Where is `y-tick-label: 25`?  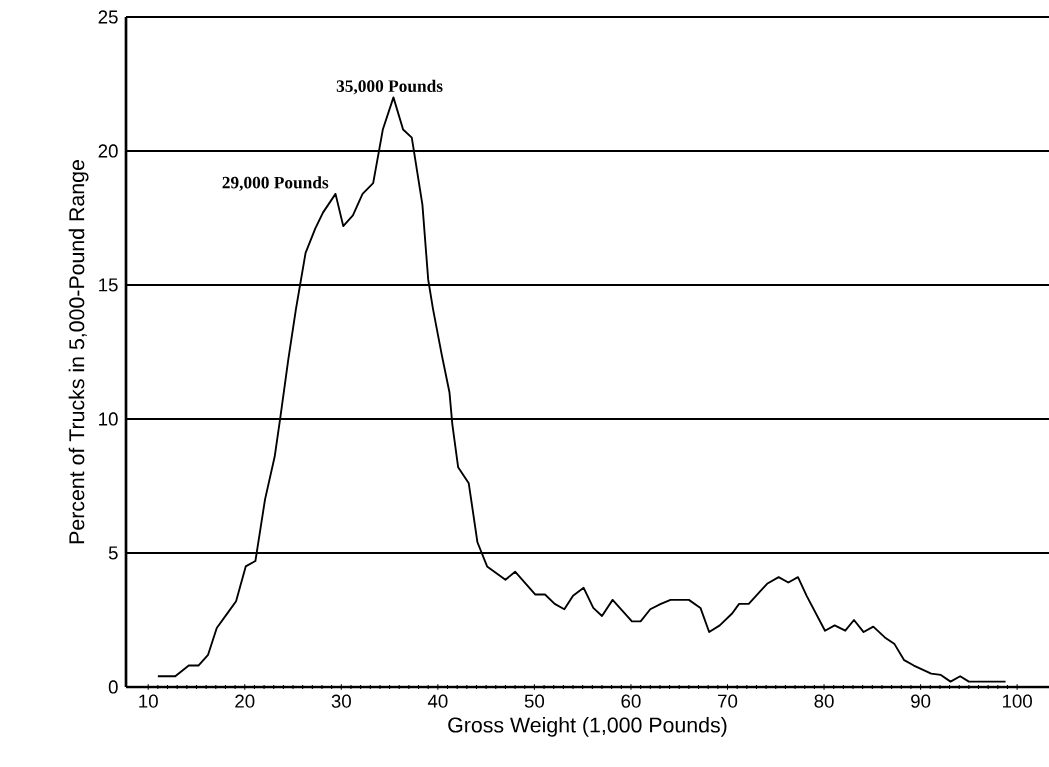 y-tick-label: 25 is located at coordinates (108, 17).